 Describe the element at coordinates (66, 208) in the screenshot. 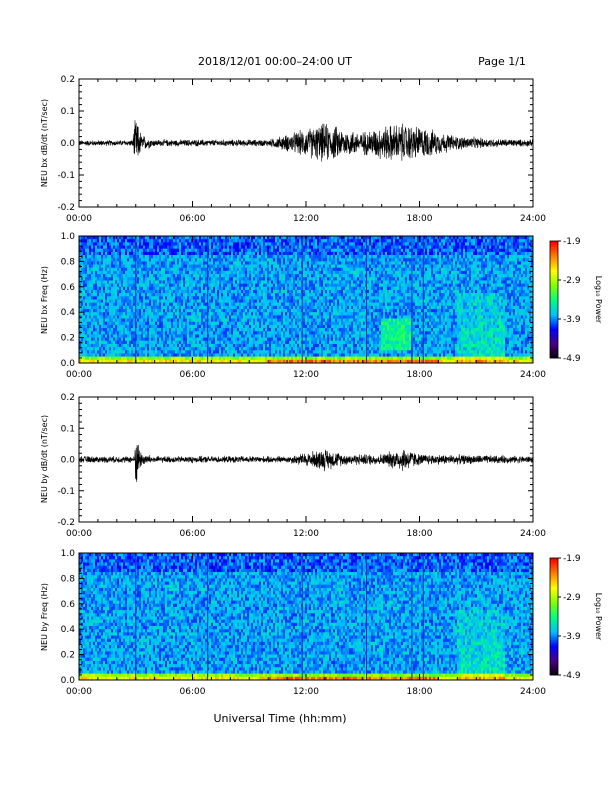

I see `y-tick-label: -0.2` at that location.